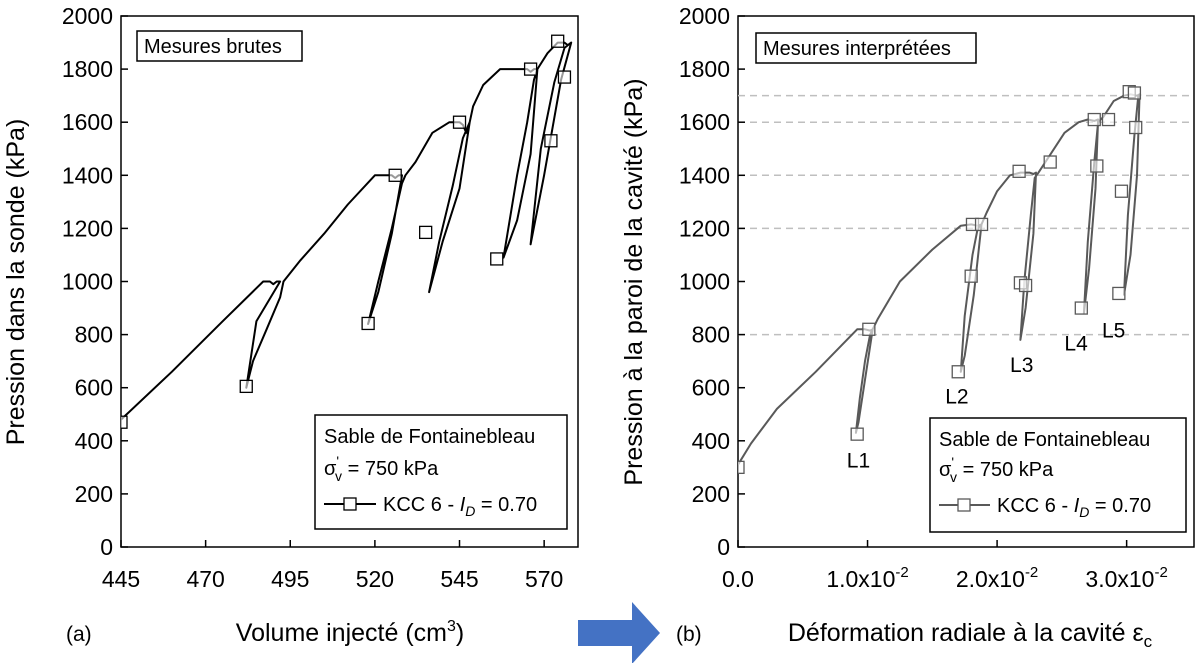 This screenshot has width=1200, height=663. I want to click on y-tick-label-a: 1800, so click(87, 69).